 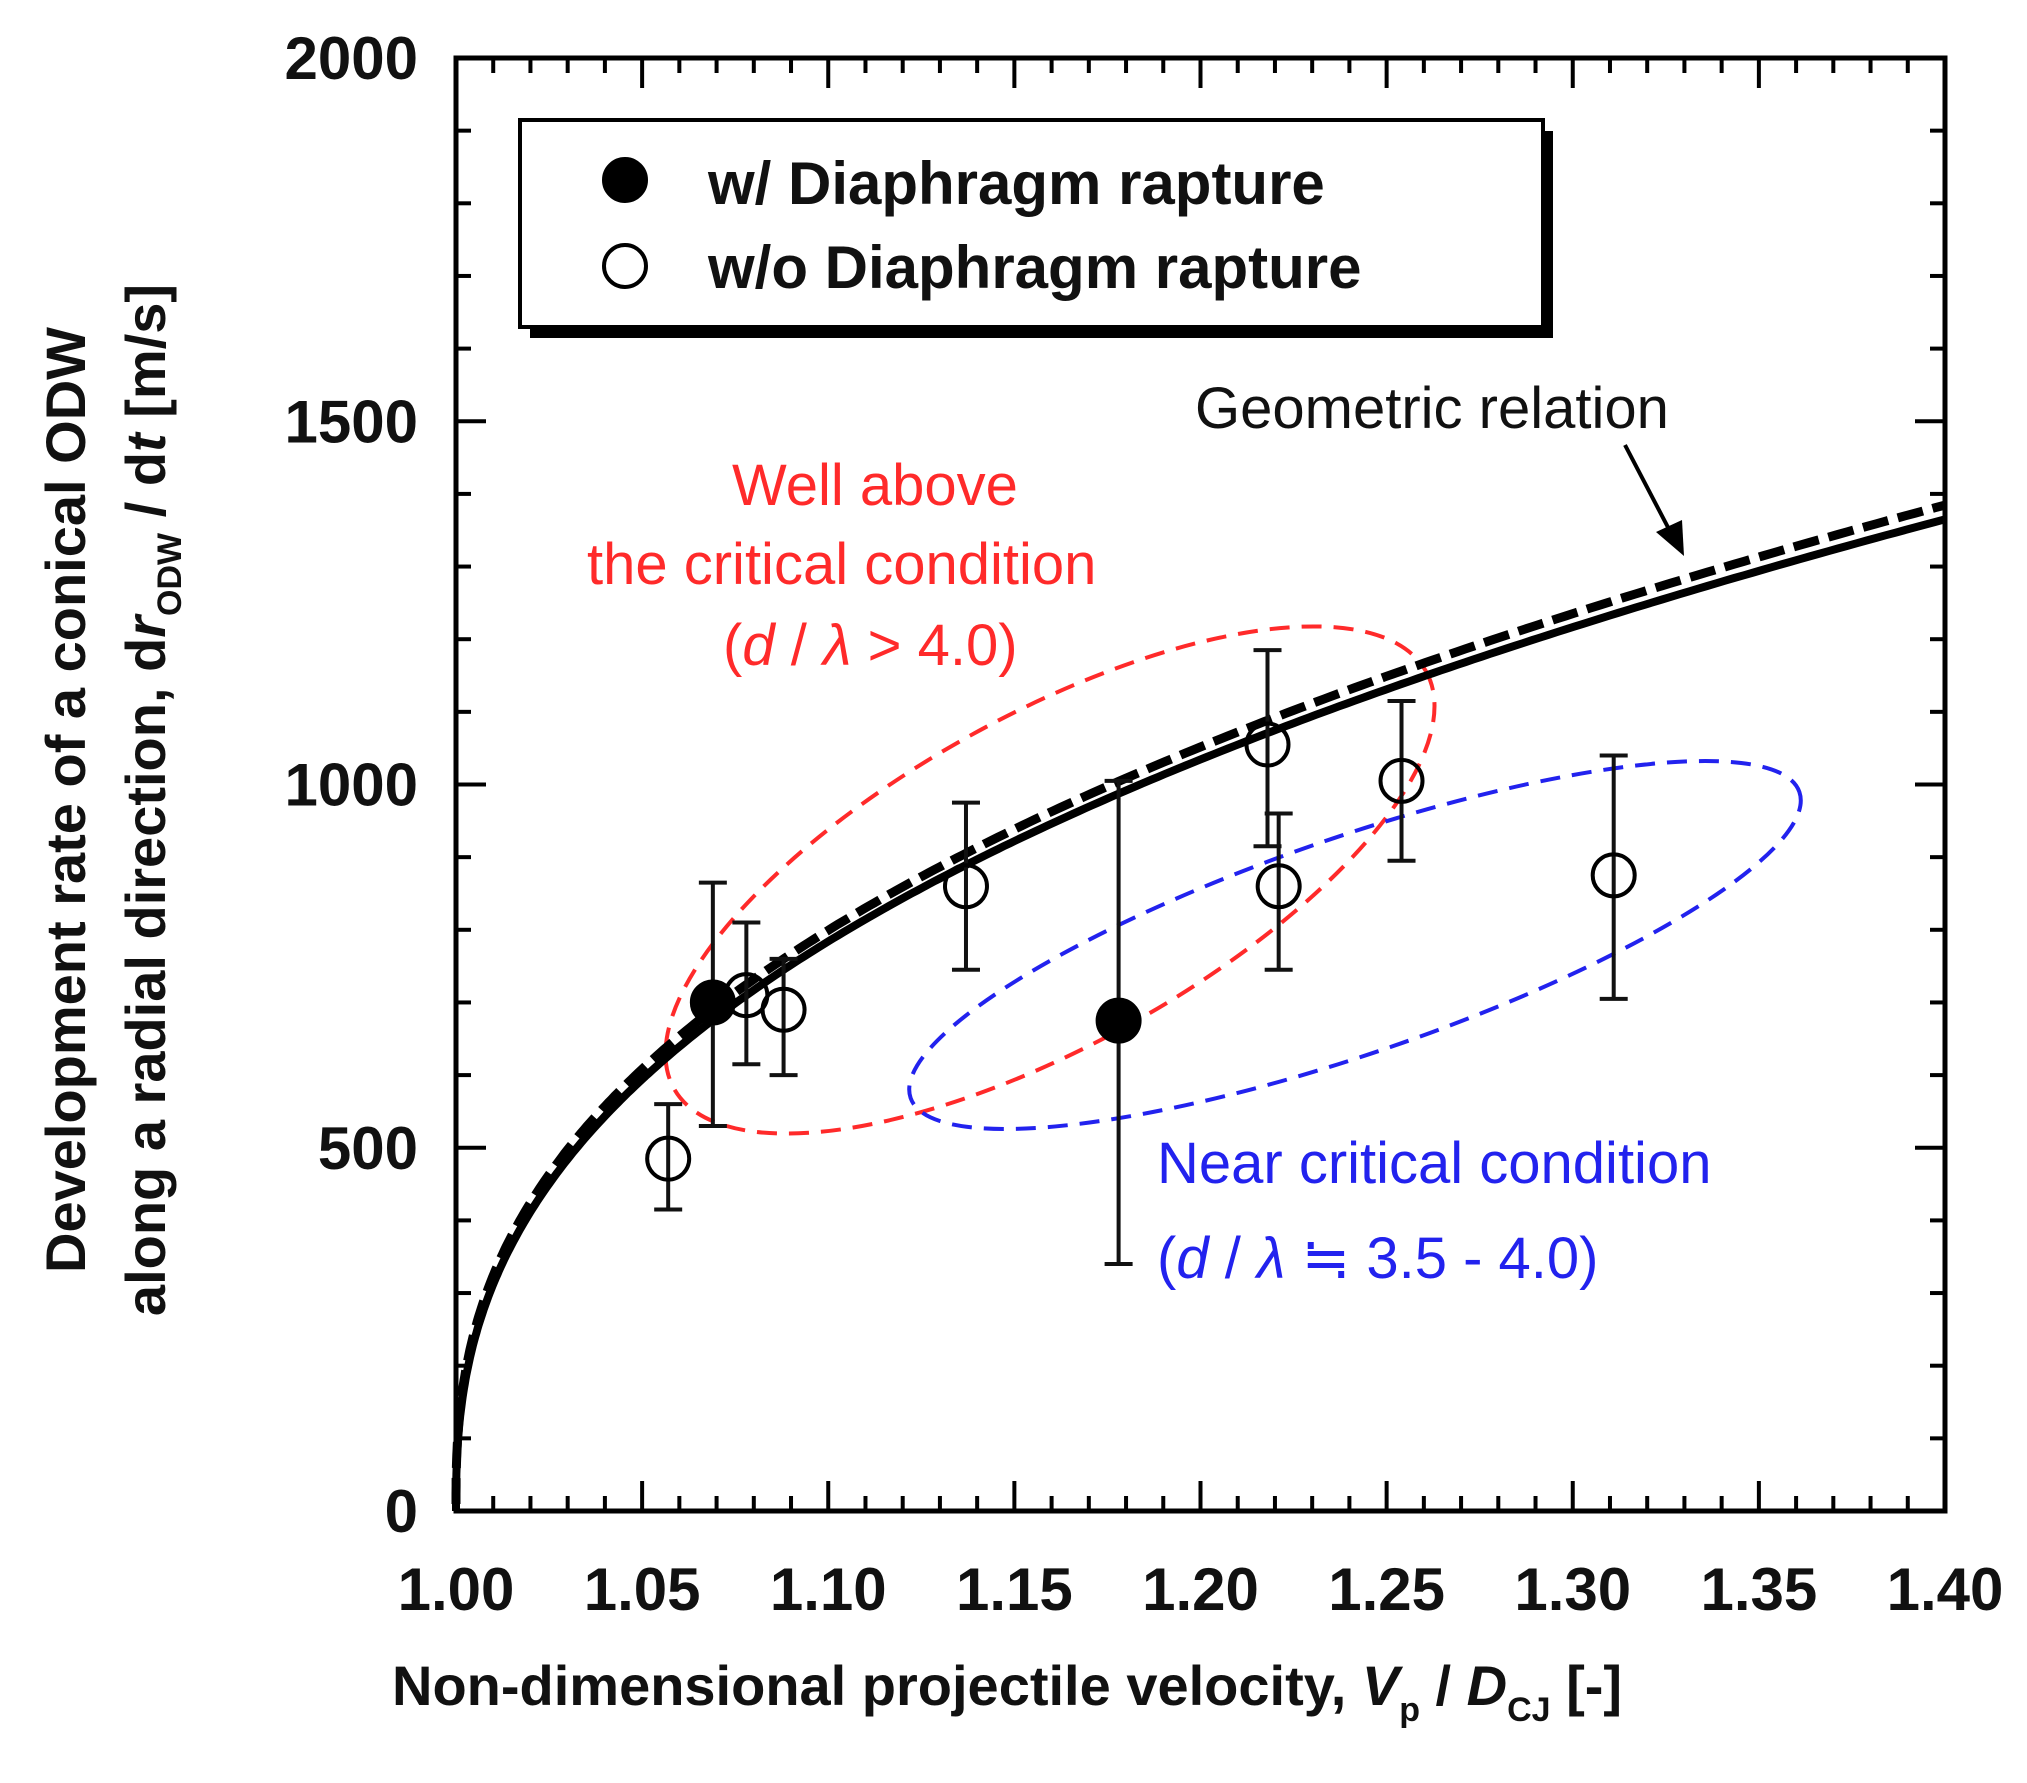 I want to click on x-tick-label: 1.20, so click(x=1200, y=1589).